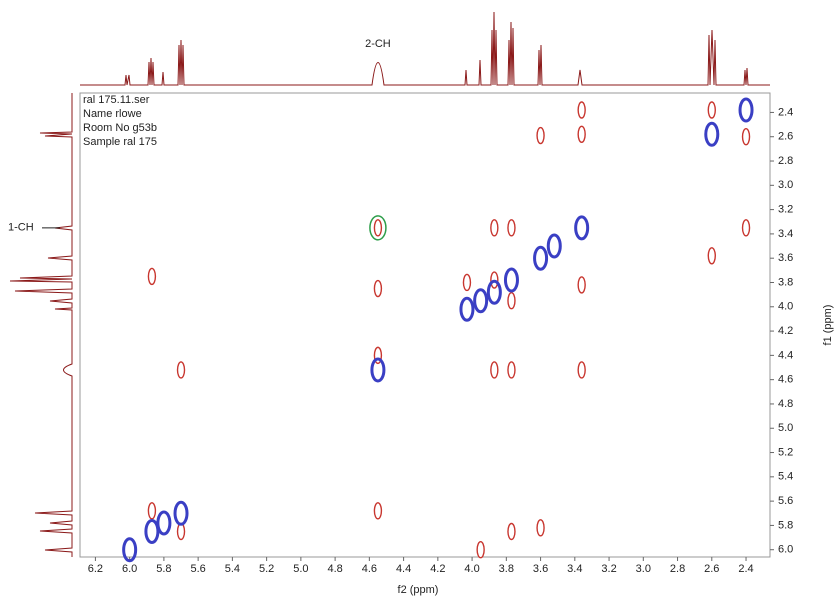  What do you see at coordinates (785, 452) in the screenshot?
I see `y-tick-label: 5.2` at bounding box center [785, 452].